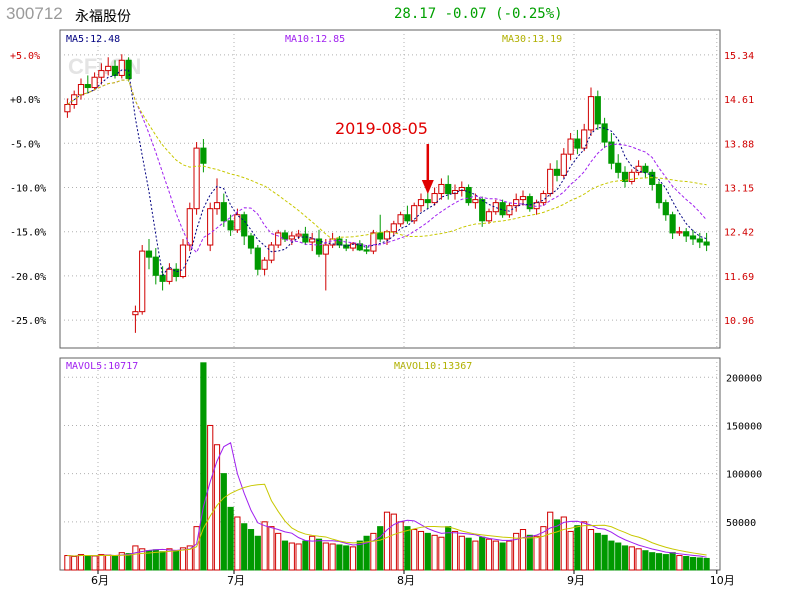 Image resolution: width=800 pixels, height=600 pixels. I want to click on x-tick-label: 6月, so click(100, 580).